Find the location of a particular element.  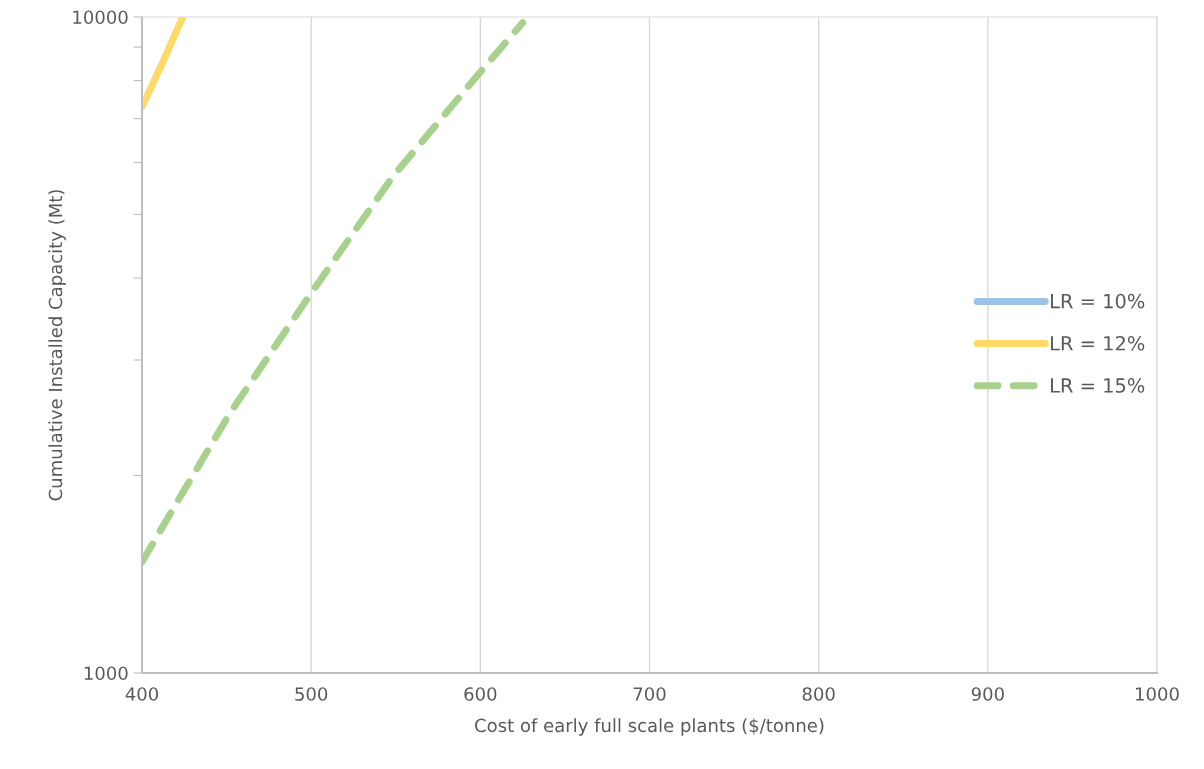

x-tick-label: 500 is located at coordinates (311, 694).